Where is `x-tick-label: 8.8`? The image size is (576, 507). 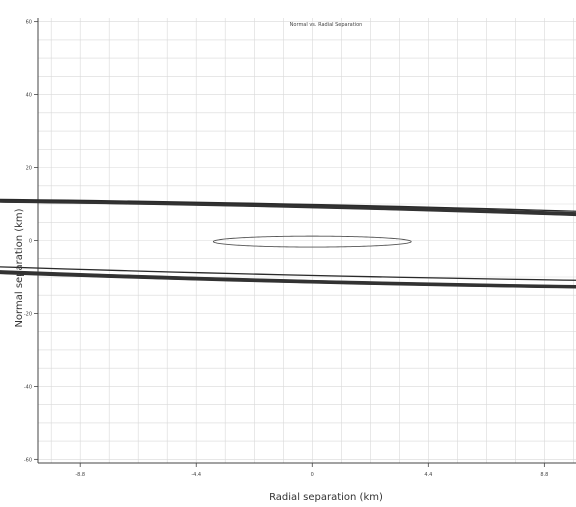 x-tick-label: 8.8 is located at coordinates (544, 475).